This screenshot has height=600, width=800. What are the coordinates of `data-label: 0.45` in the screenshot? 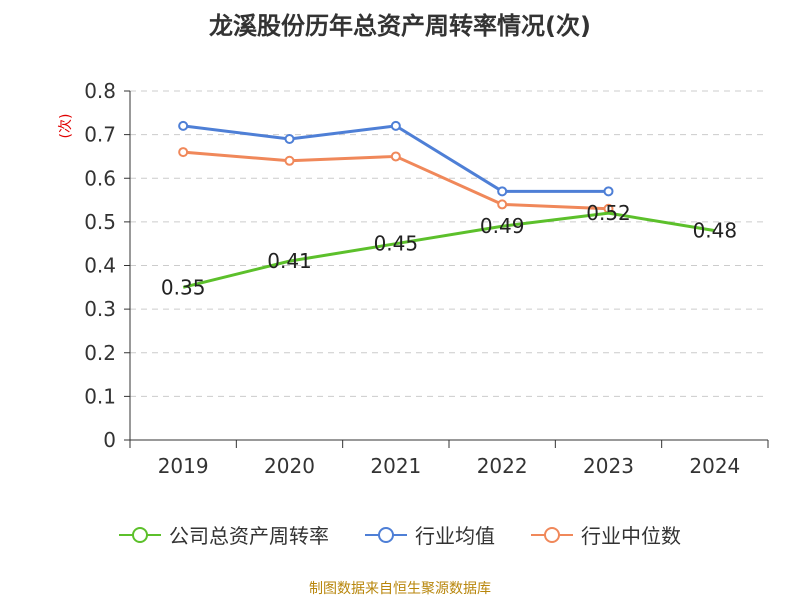 It's located at (396, 244).